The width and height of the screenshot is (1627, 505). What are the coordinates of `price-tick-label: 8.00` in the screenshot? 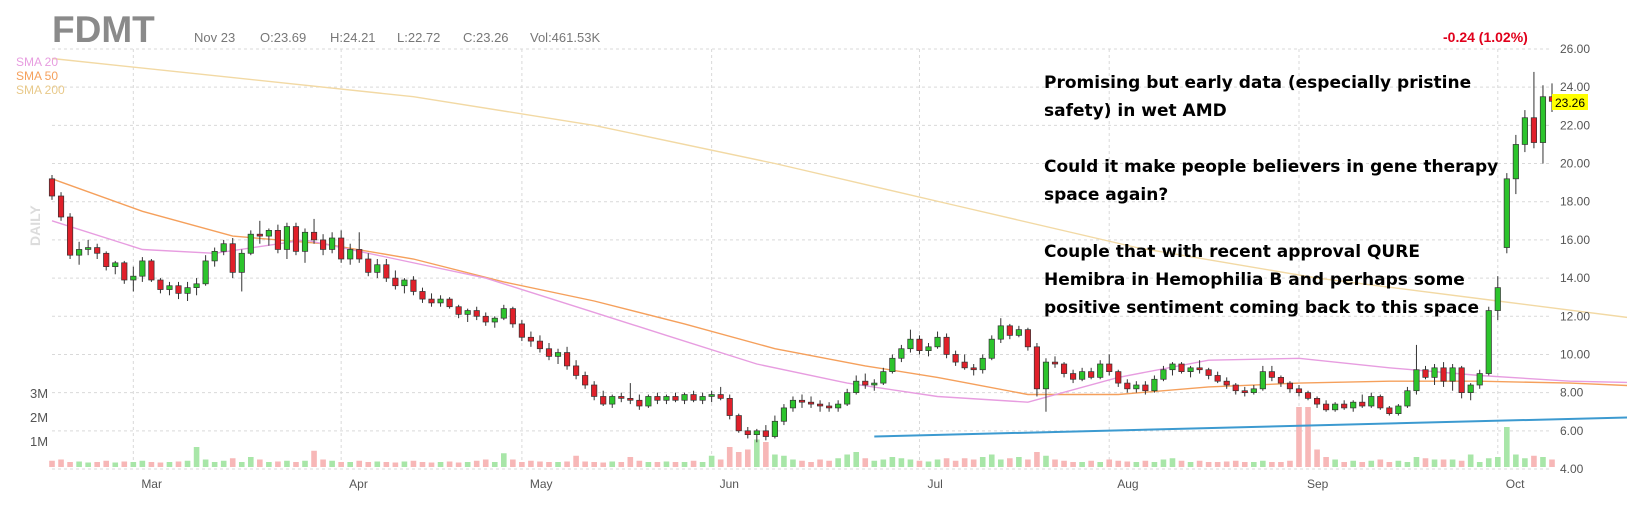 It's located at (1572, 393).